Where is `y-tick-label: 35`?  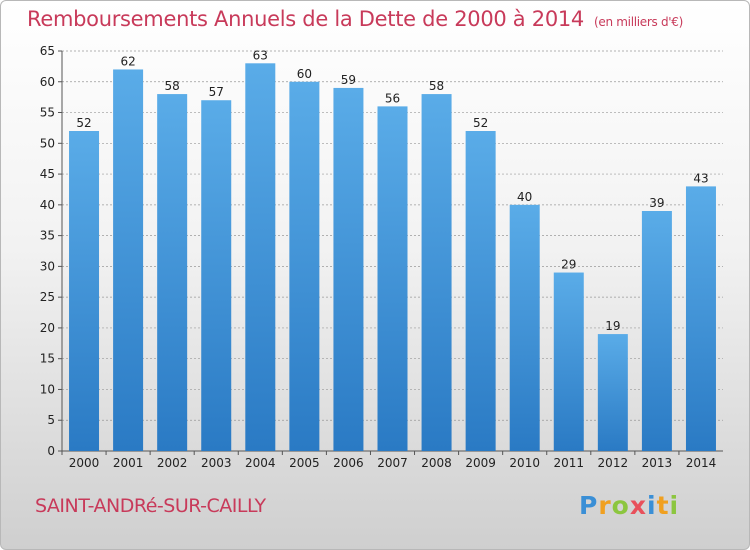 y-tick-label: 35 is located at coordinates (47, 236).